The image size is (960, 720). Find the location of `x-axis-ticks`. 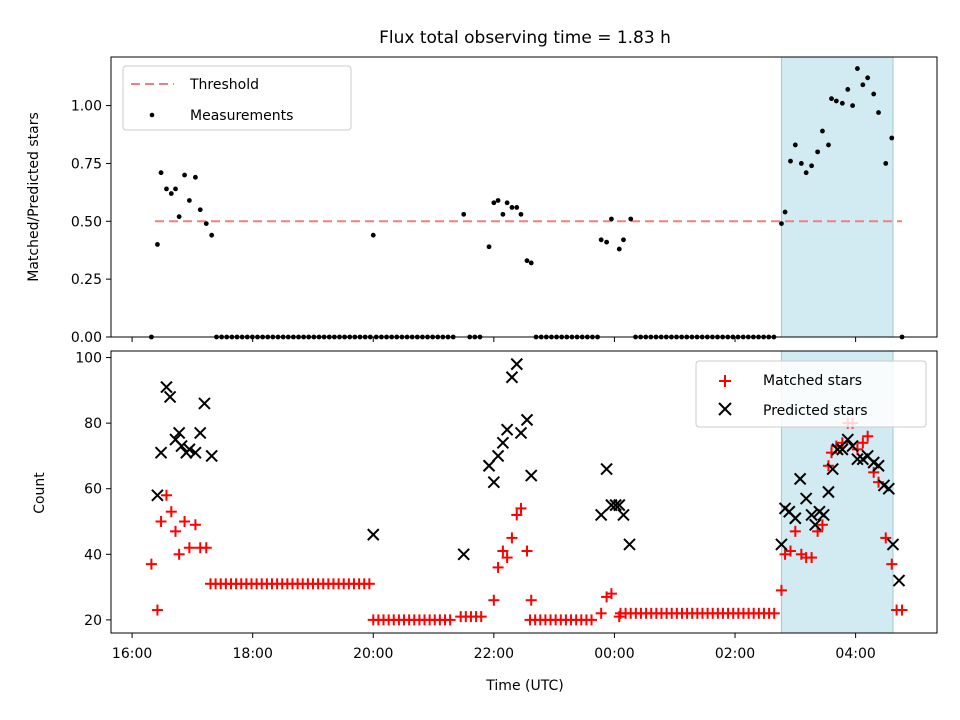

x-axis-ticks is located at coordinates (494, 339).